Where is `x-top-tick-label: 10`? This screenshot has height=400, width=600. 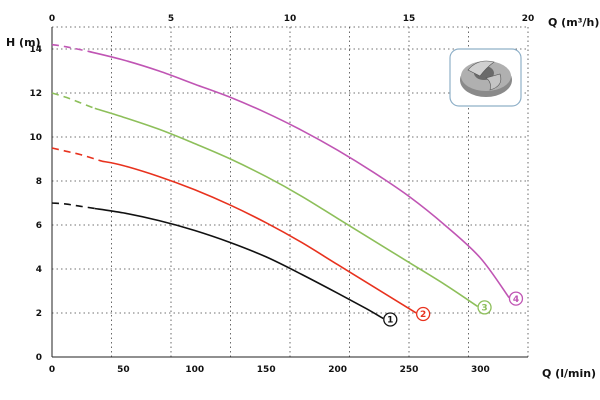 x-top-tick-label: 10 is located at coordinates (290, 19).